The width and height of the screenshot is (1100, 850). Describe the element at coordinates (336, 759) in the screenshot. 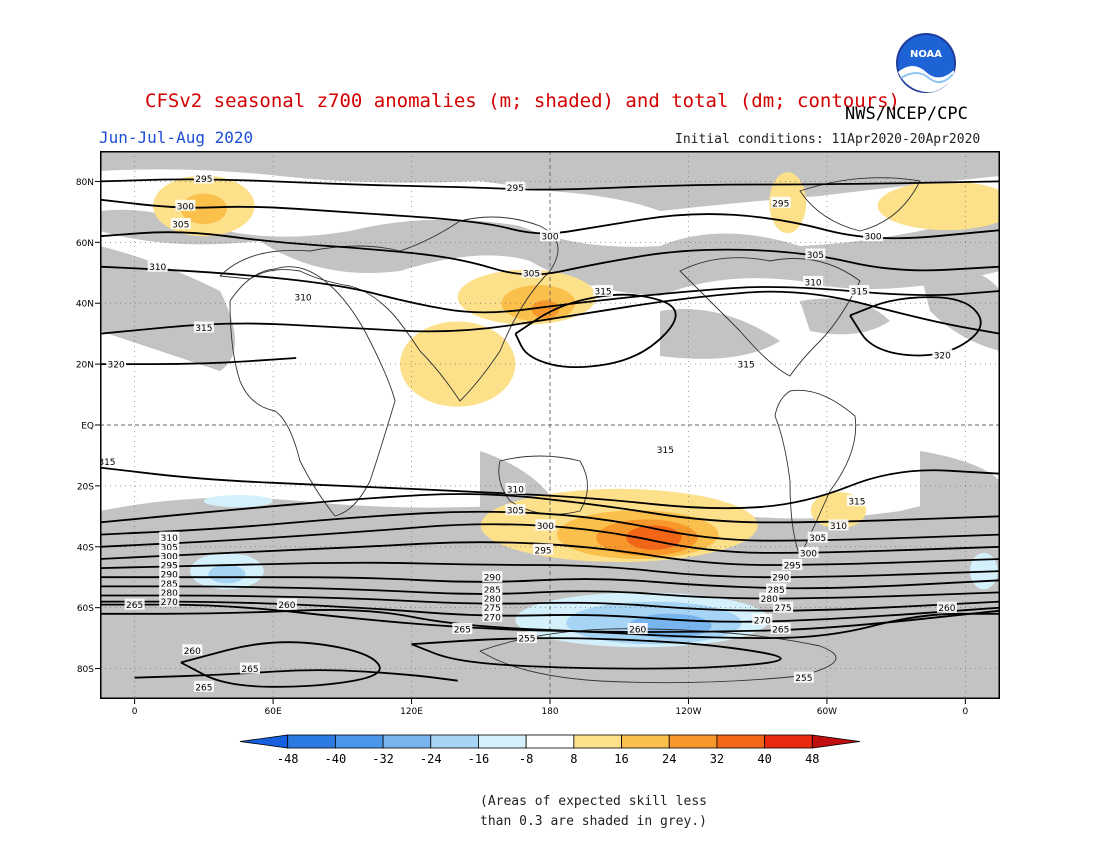

I see `colorbar-tick-label: -40` at that location.